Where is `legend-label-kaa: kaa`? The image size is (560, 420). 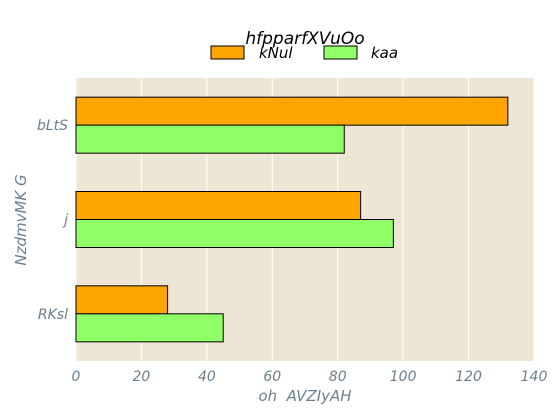 legend-label-kaa: kaa is located at coordinates (384, 53).